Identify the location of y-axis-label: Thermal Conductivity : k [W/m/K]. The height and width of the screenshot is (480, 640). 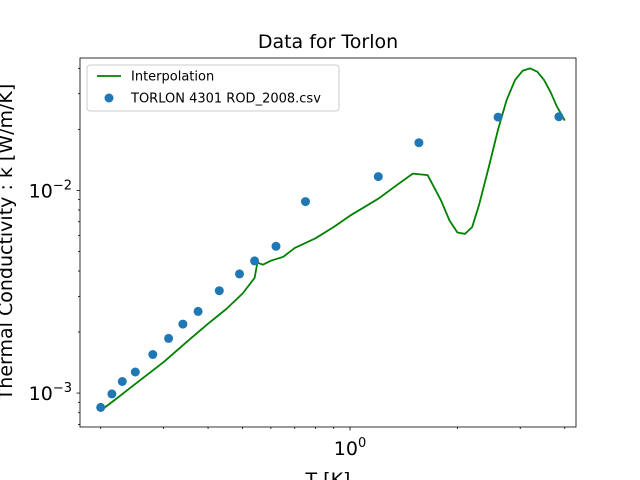
(8, 243).